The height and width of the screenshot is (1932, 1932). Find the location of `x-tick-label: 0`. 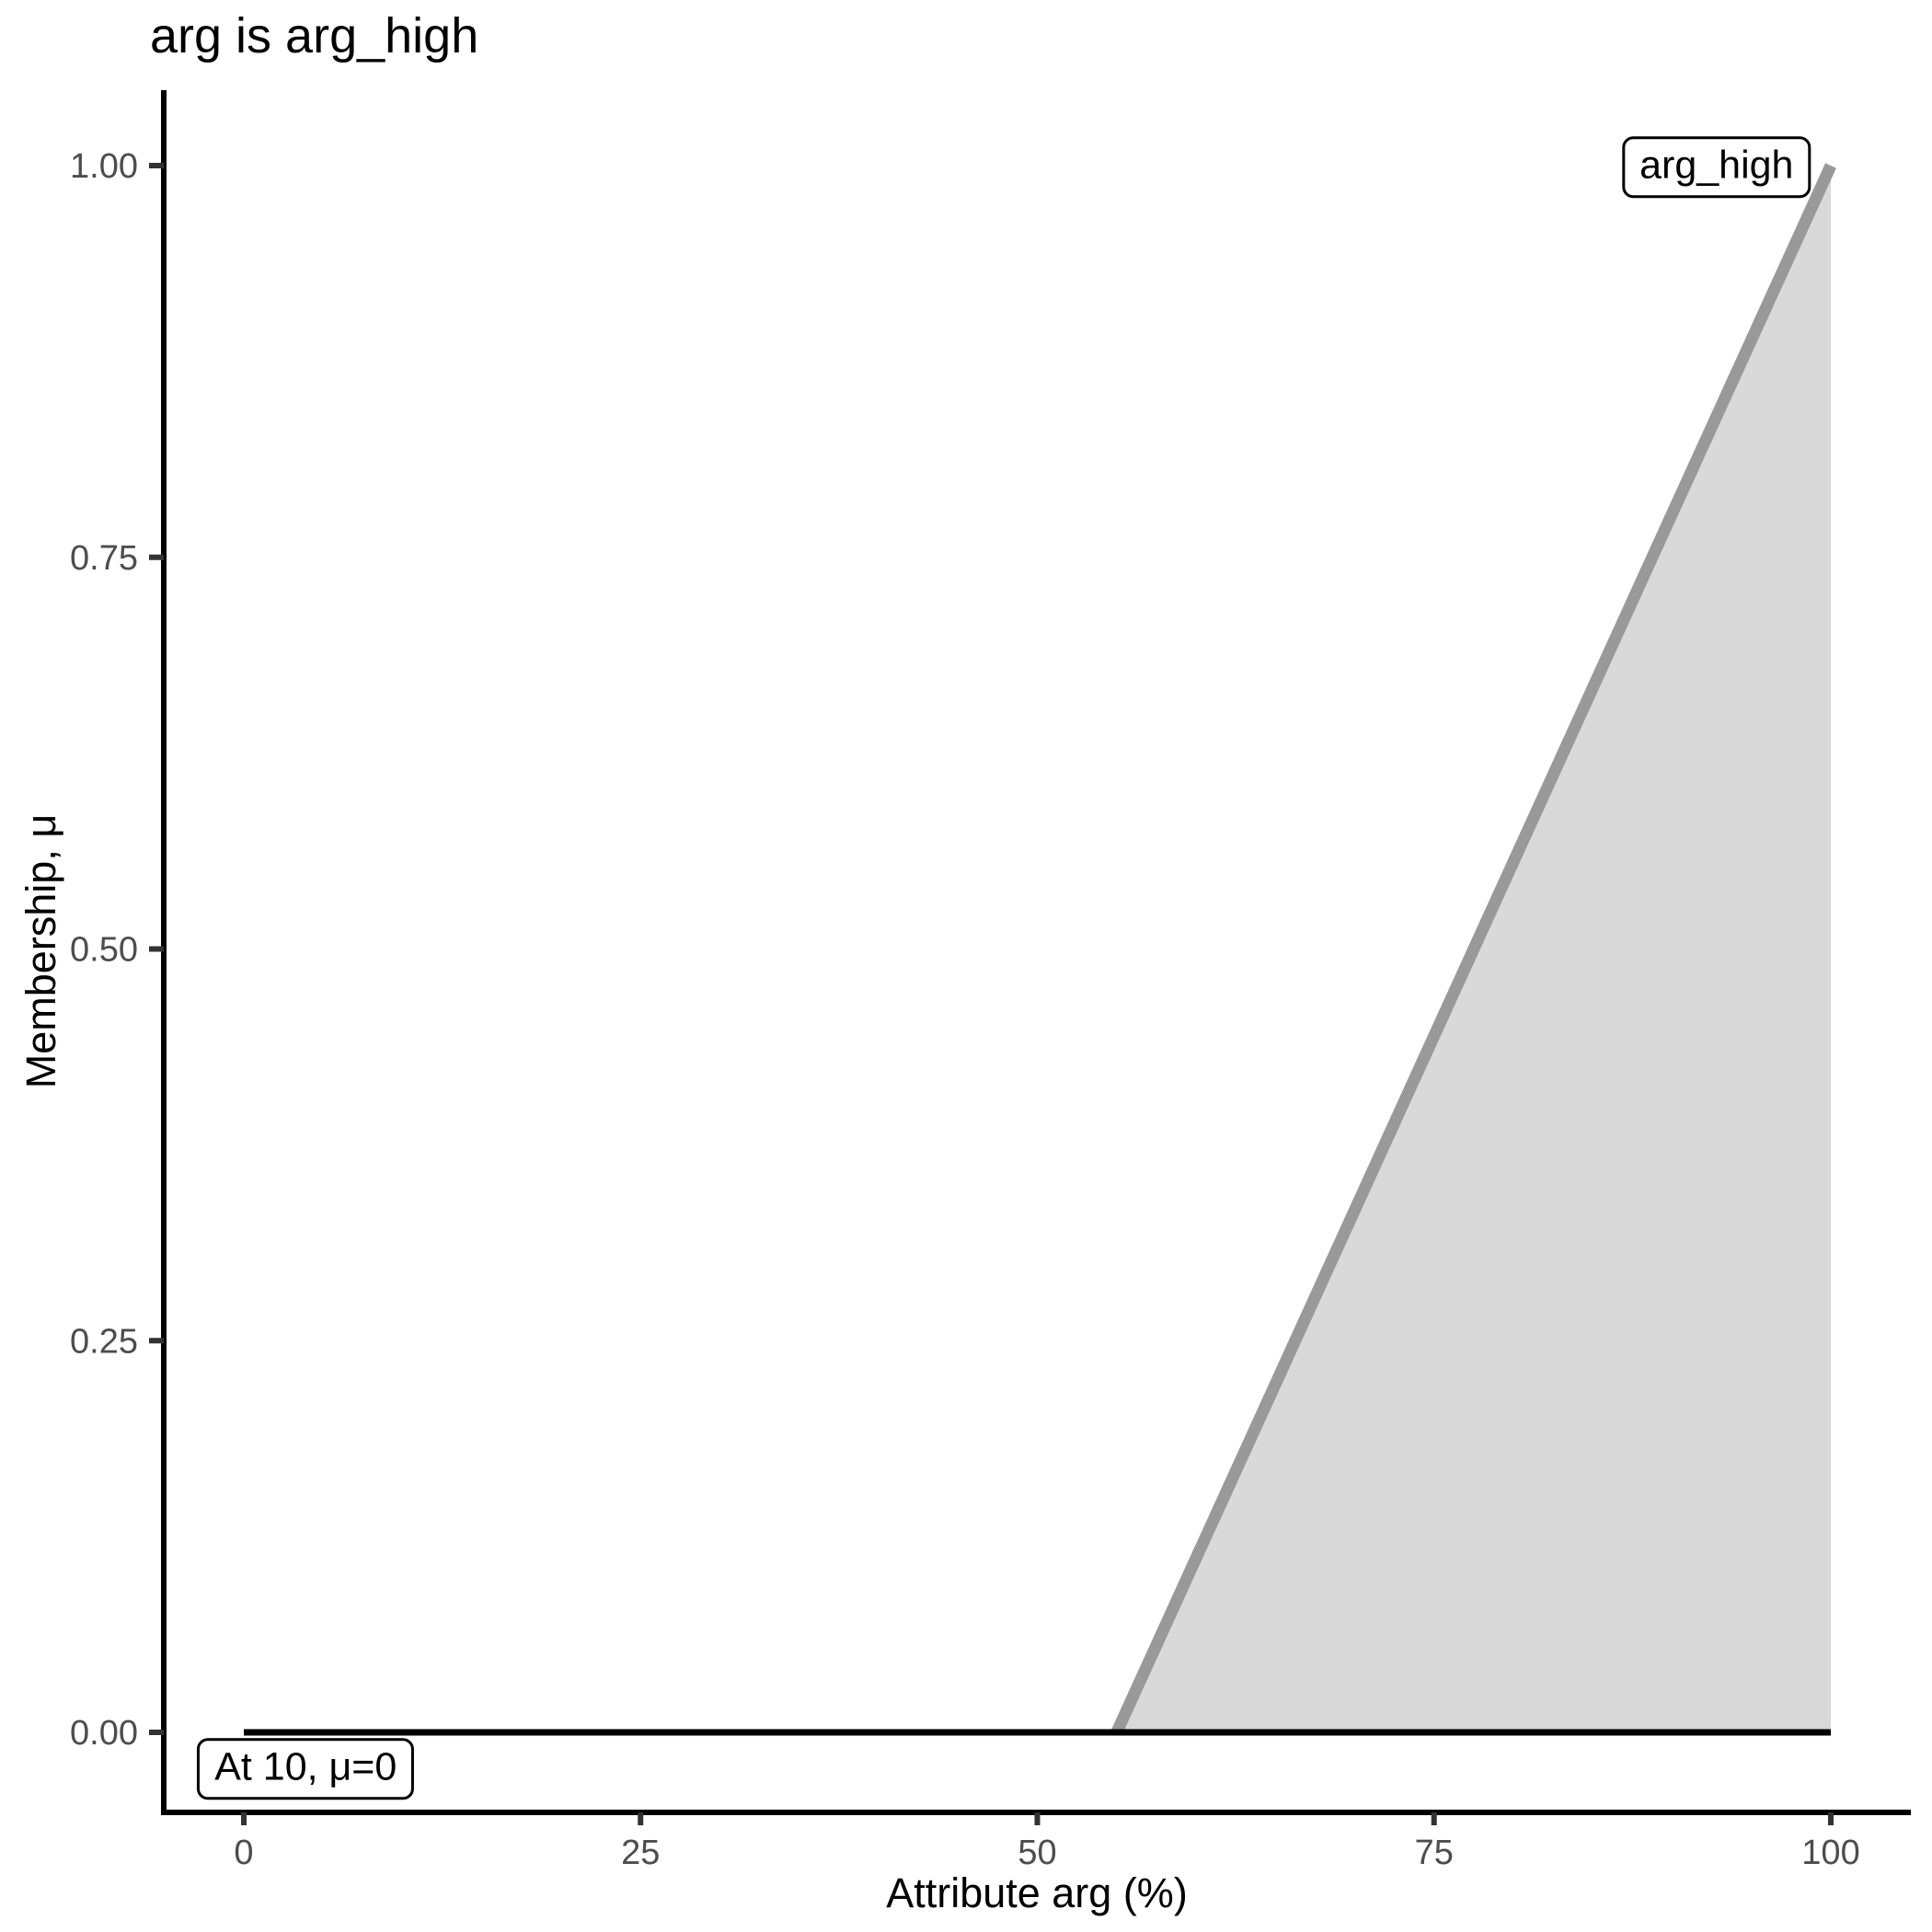

x-tick-label: 0 is located at coordinates (243, 1853).